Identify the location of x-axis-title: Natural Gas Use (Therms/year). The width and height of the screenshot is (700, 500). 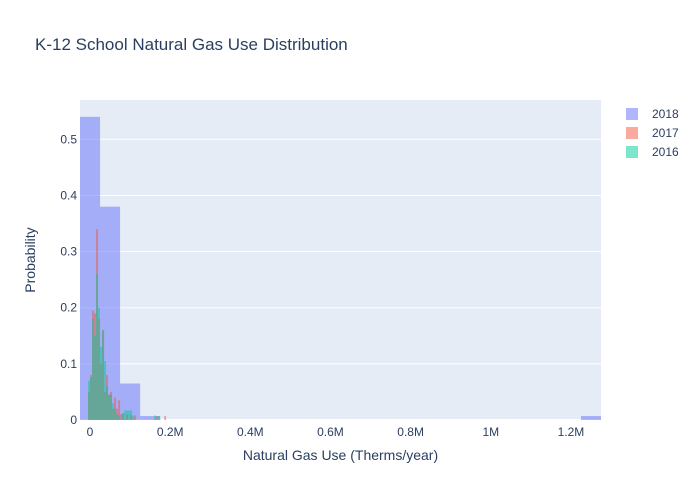
(340, 455).